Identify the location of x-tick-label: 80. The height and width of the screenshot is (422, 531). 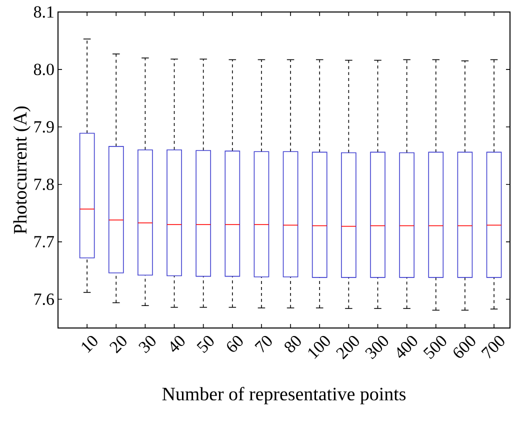
(292, 344).